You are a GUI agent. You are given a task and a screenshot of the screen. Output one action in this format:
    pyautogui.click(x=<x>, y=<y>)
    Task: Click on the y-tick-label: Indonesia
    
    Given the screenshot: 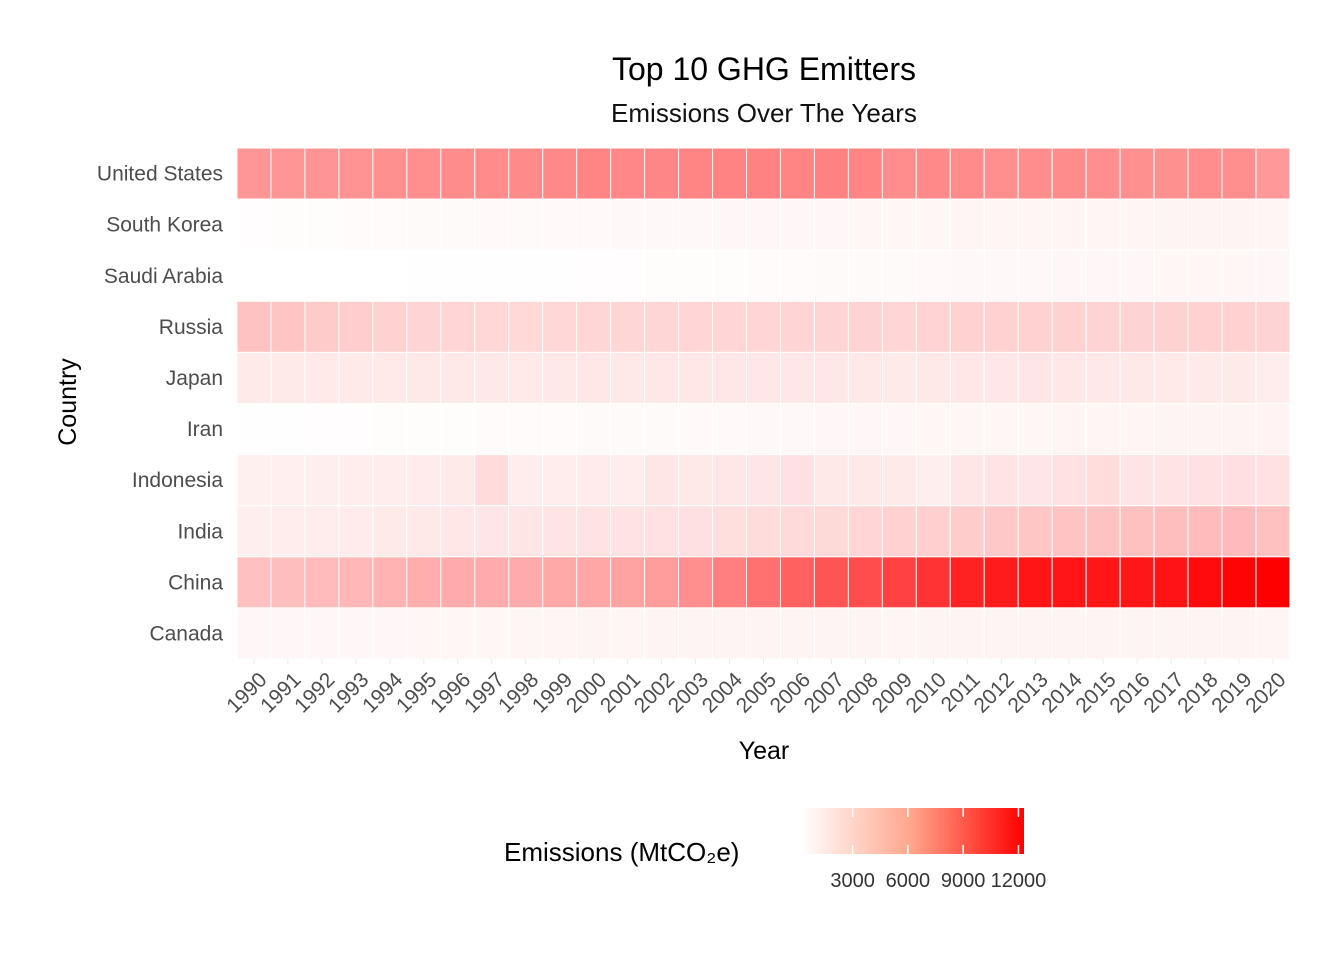 What is the action you would take?
    pyautogui.click(x=177, y=480)
    